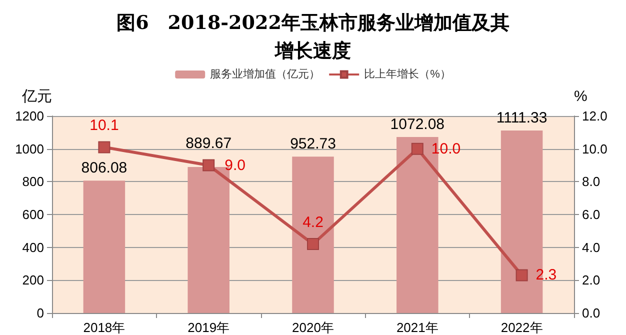  Describe the element at coordinates (209, 143) in the screenshot. I see `data-label: 889.67` at that location.